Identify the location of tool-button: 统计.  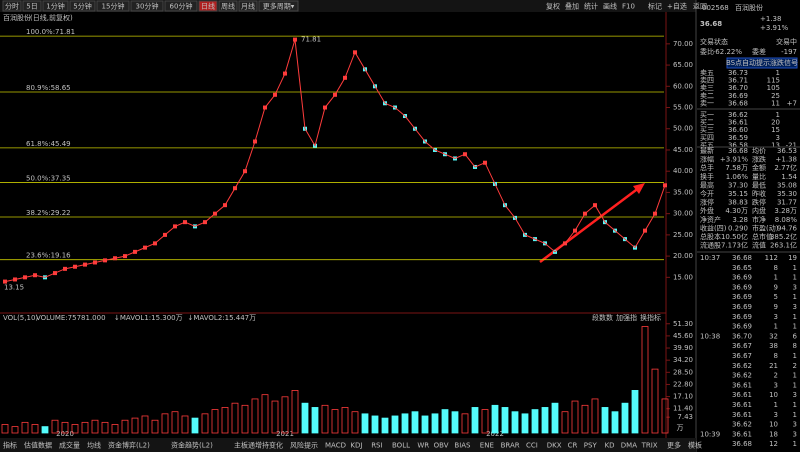
(591, 6).